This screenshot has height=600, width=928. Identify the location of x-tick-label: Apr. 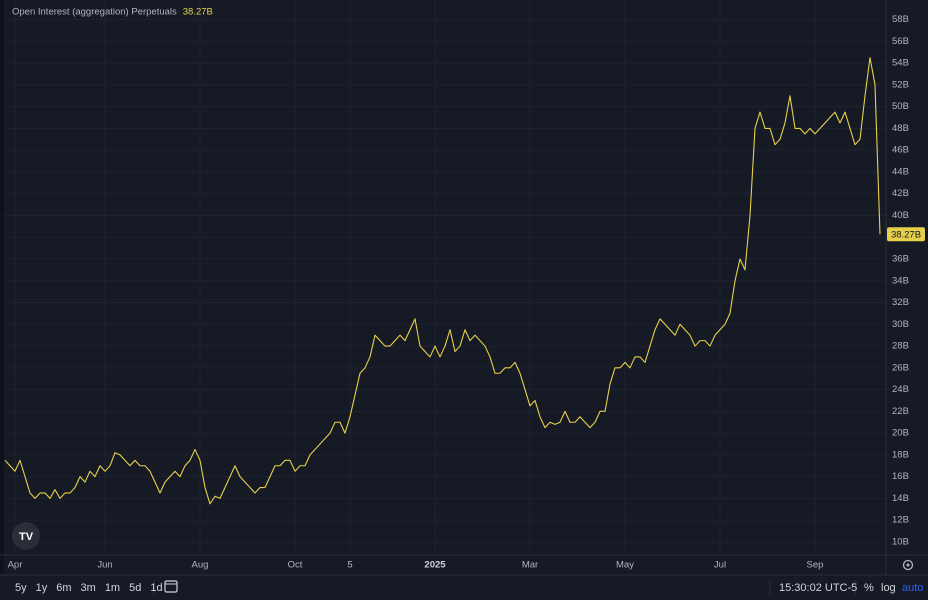
(15, 565).